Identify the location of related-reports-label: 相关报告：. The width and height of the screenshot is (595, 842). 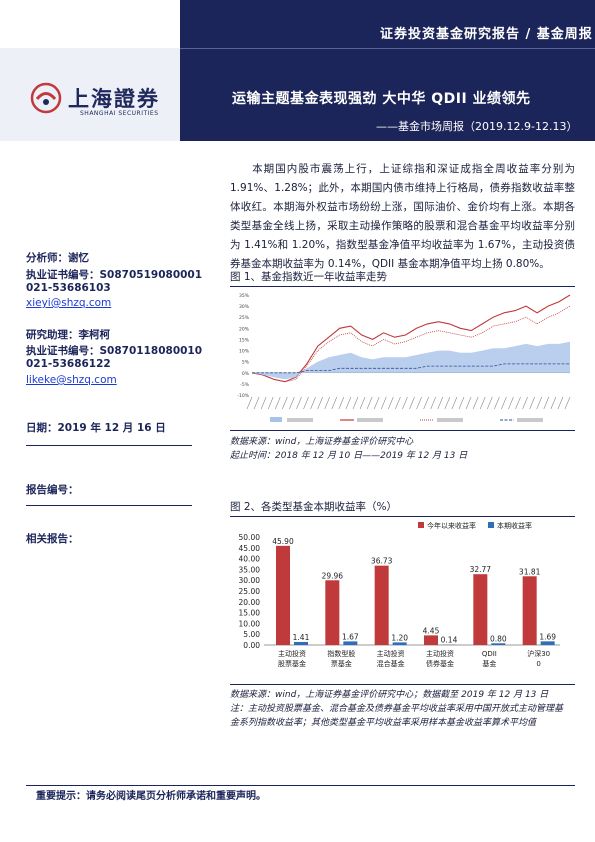
(52, 539).